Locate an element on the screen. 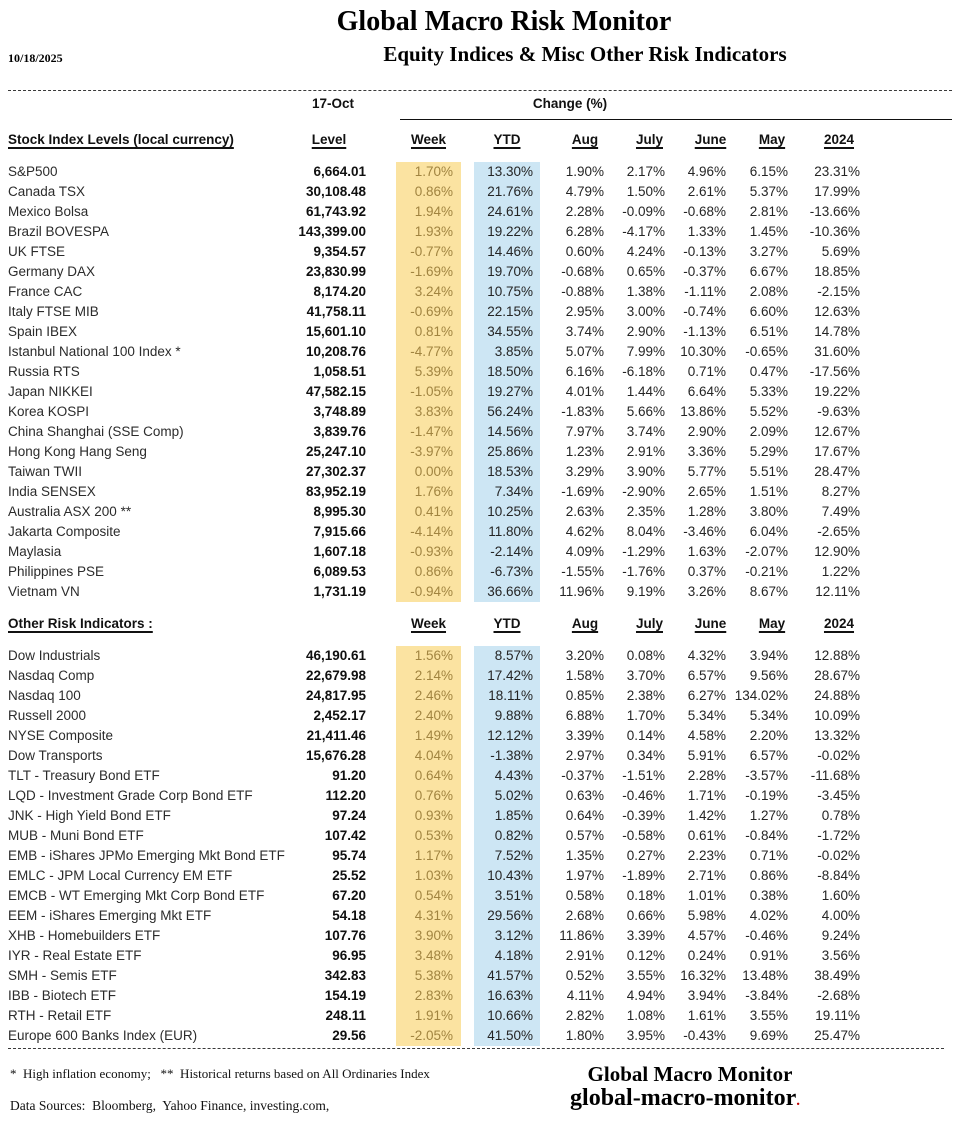  cell-aug: -1.55% is located at coordinates (582, 571).